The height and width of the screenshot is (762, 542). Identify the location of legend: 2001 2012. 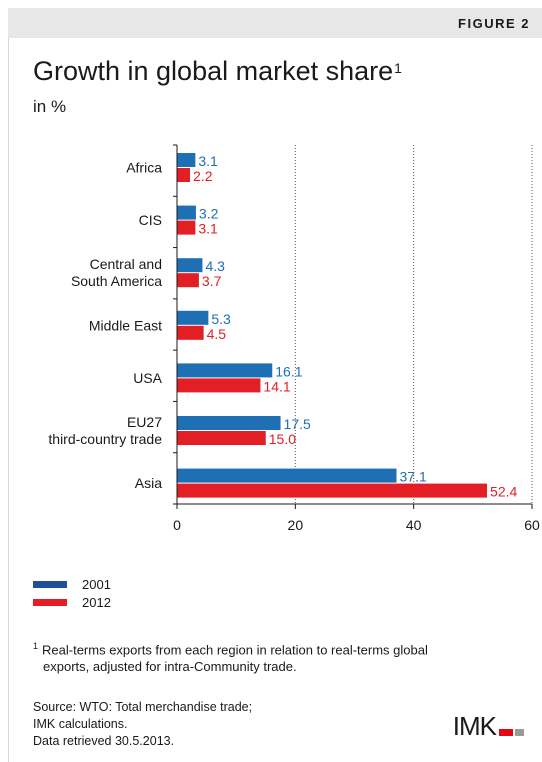
(72, 593).